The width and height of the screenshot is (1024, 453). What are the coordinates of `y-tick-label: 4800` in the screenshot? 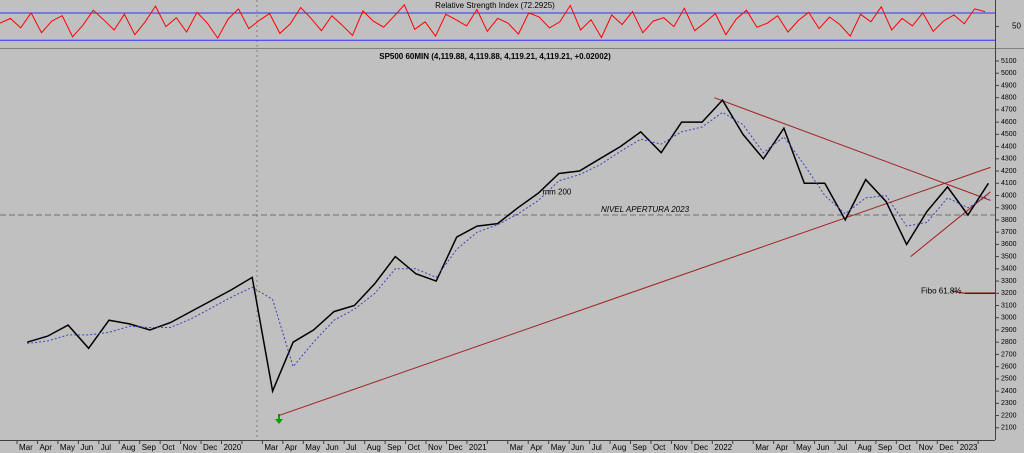 It's located at (1009, 98).